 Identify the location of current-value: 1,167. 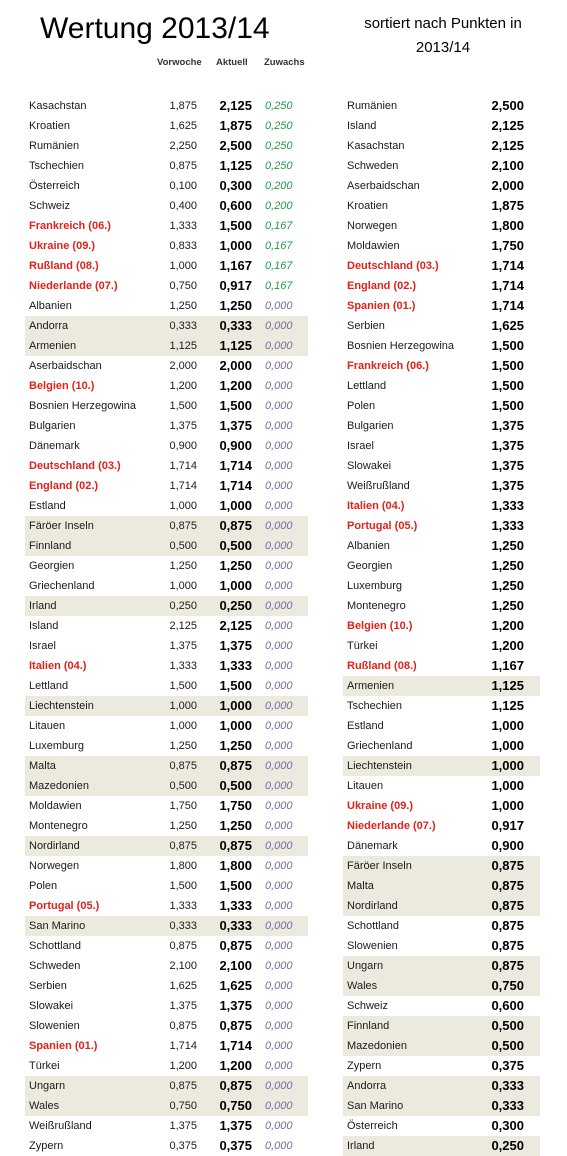
(507, 665).